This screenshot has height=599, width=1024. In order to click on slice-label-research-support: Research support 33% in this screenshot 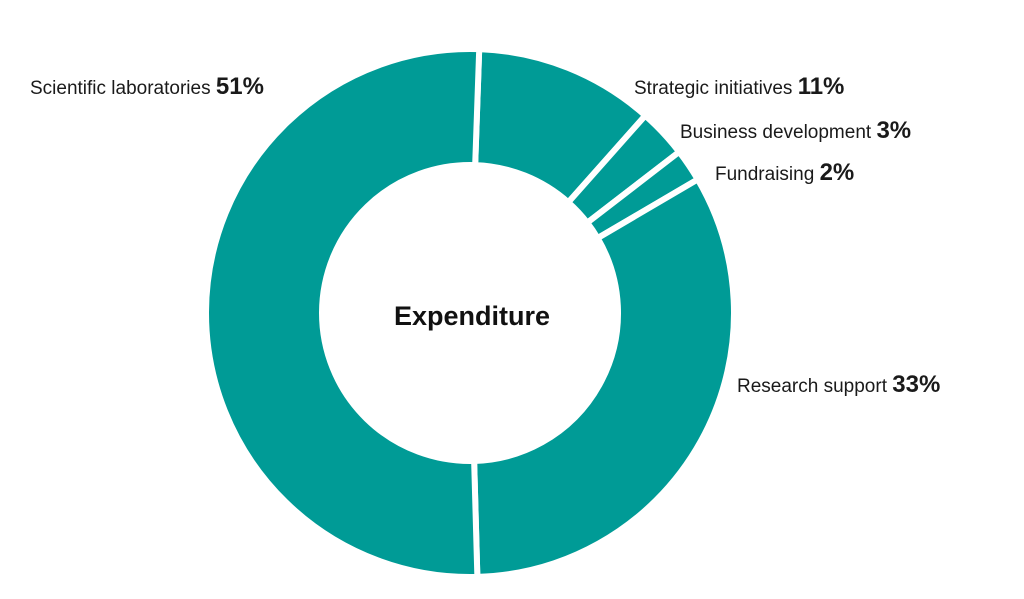, I will do `click(838, 384)`.